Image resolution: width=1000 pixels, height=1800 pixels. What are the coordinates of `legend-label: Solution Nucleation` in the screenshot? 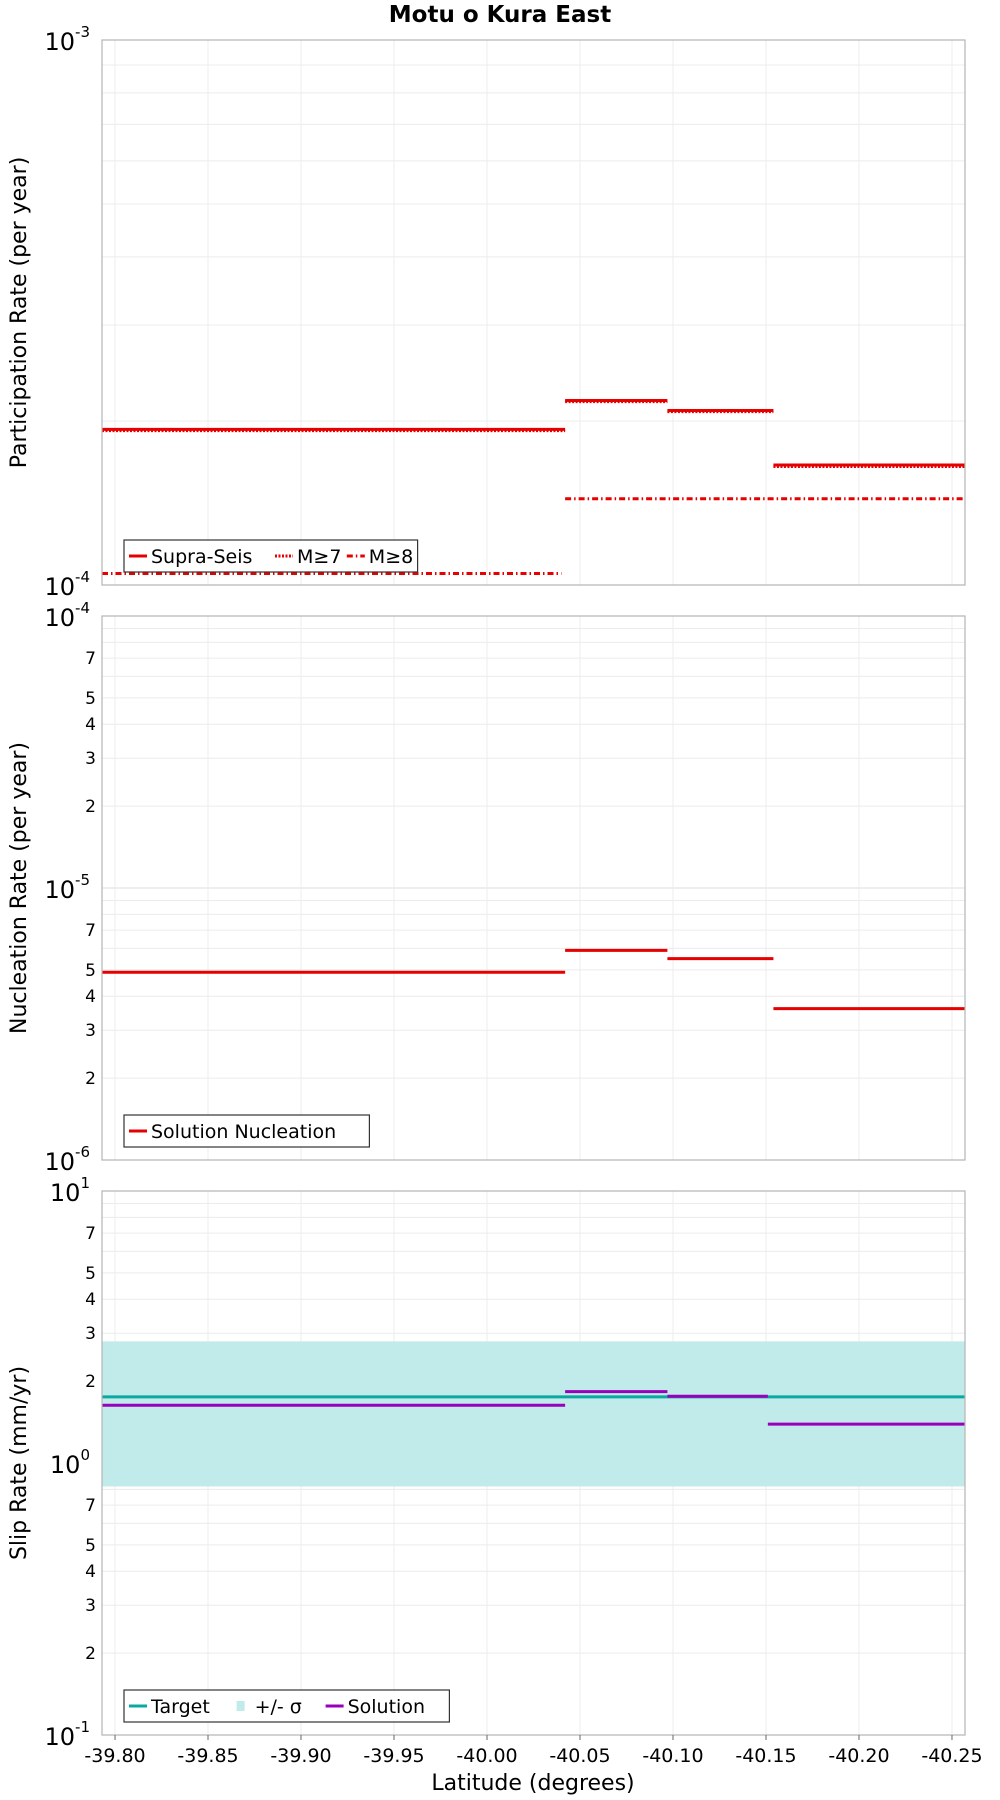 It's located at (243, 1132).